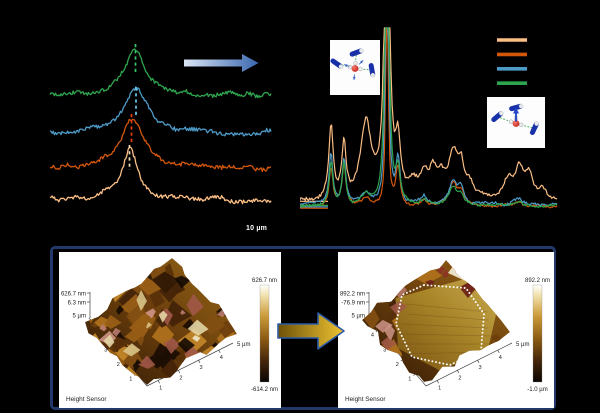  I want to click on gold-arrow-shape, so click(311, 331).